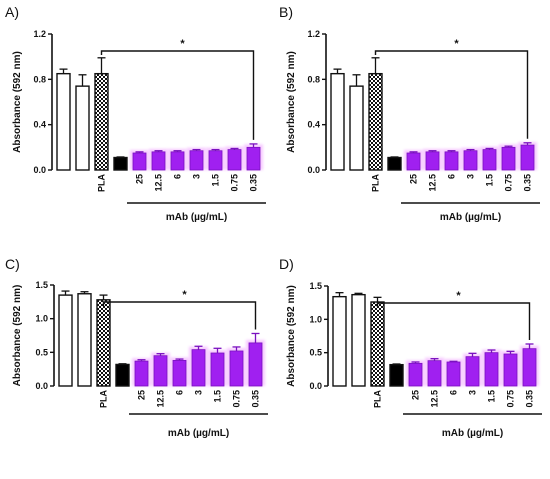  I want to click on y-tick-label: 1.5, so click(315, 286).